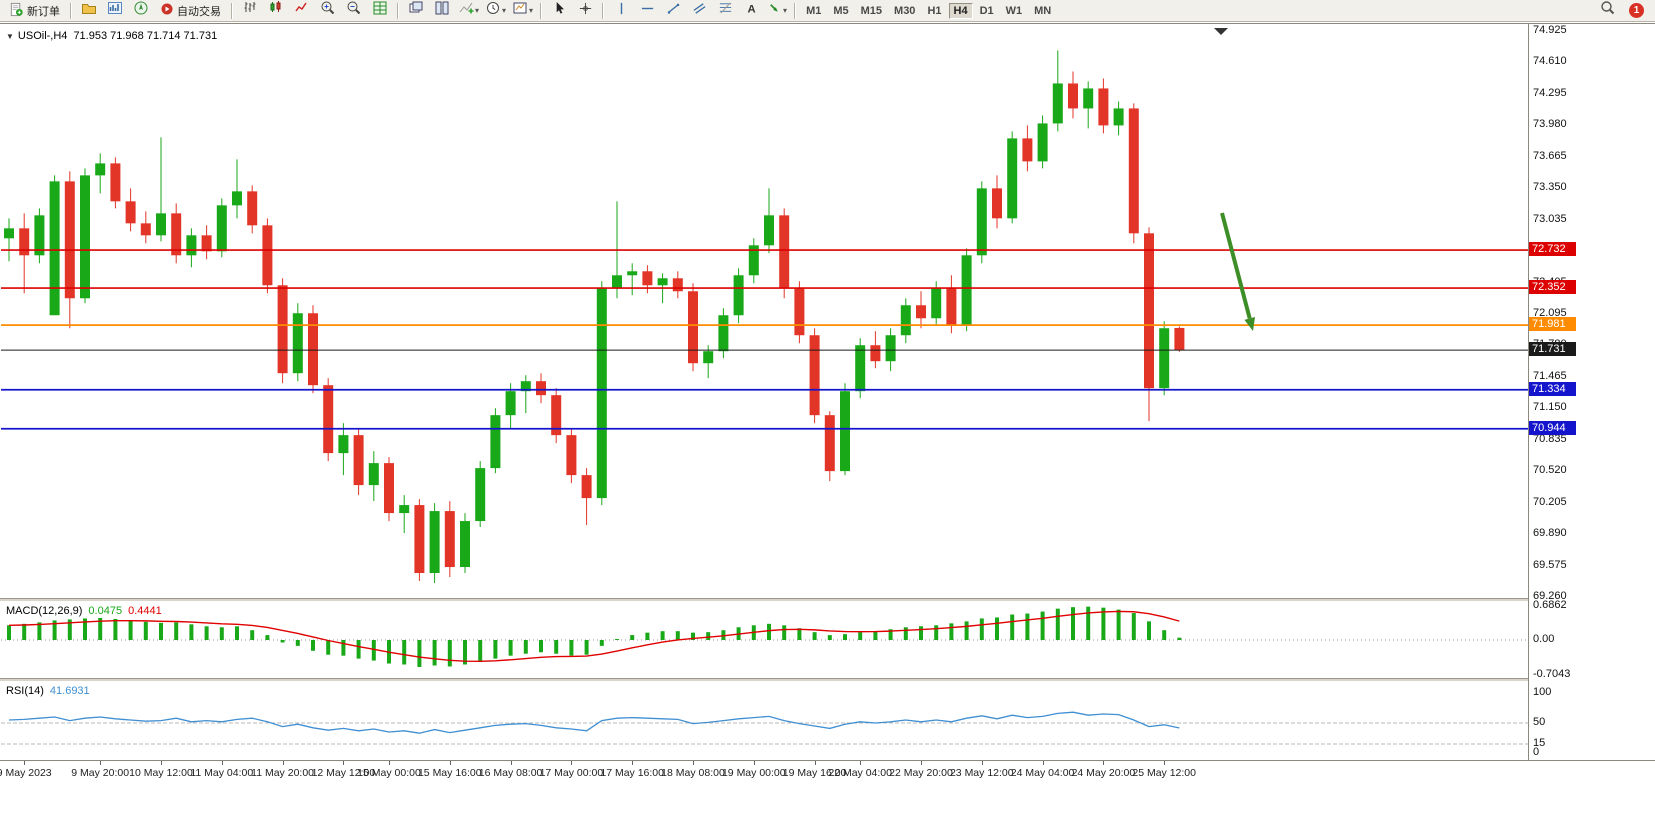 This screenshot has width=1655, height=829. I want to click on notification-badge: 1, so click(1636, 10).